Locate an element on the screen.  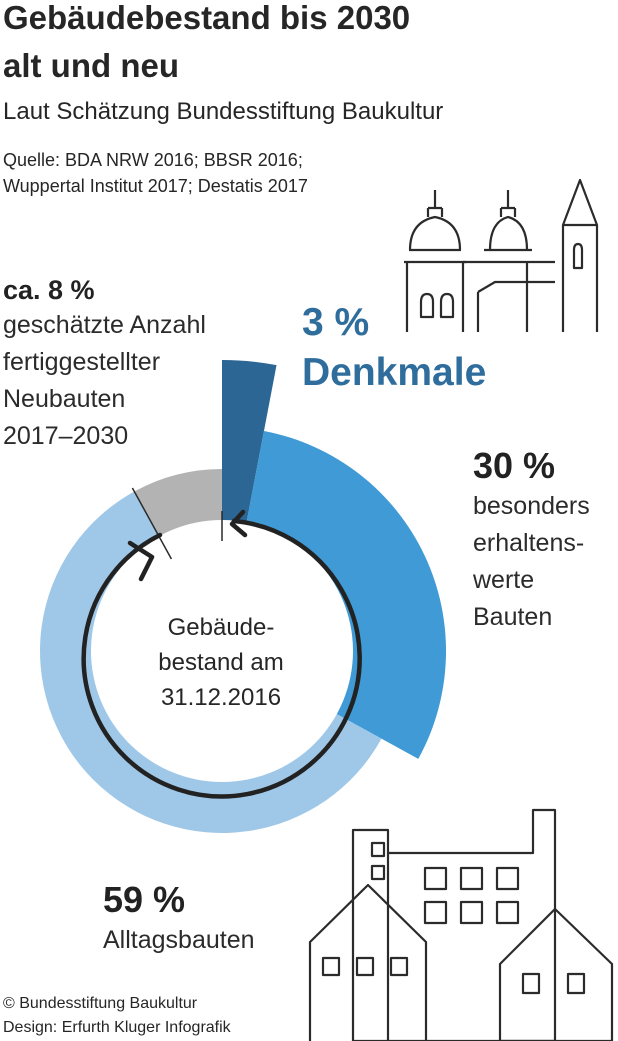
label-alltag: 59 % Alltagsbauten is located at coordinates (179, 918).